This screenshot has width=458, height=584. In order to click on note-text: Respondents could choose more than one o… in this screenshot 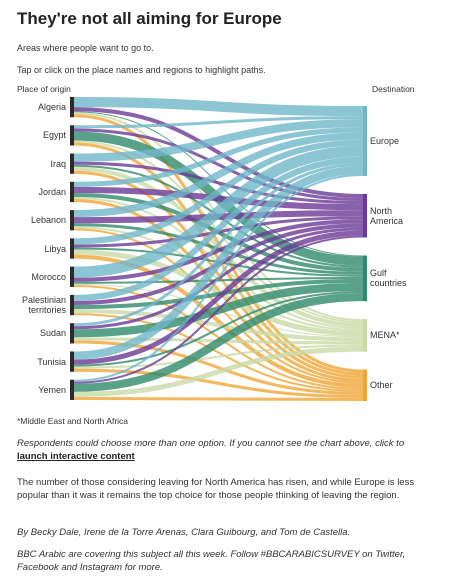, I will do `click(211, 443)`.